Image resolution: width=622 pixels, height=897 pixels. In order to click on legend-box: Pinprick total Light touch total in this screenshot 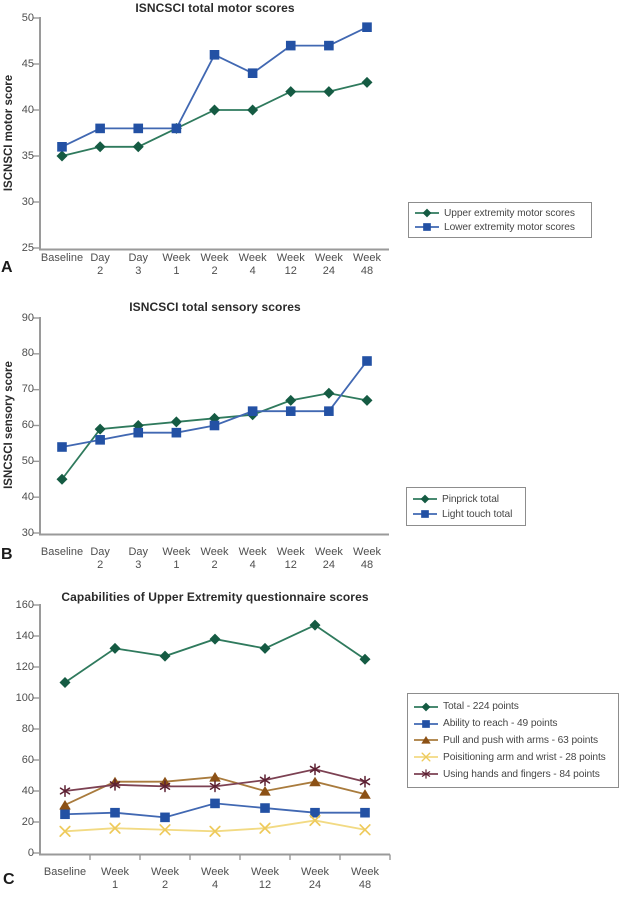, I will do `click(466, 506)`.